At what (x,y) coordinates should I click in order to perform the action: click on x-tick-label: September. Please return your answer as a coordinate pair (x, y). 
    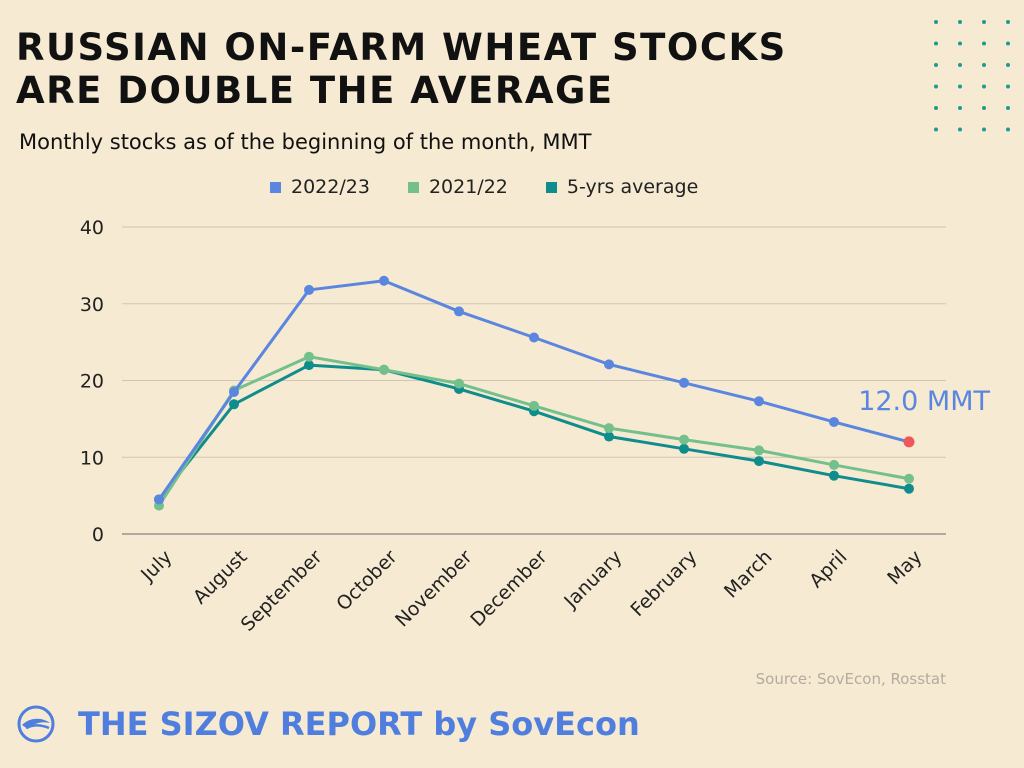
    Looking at the image, I should click on (282, 591).